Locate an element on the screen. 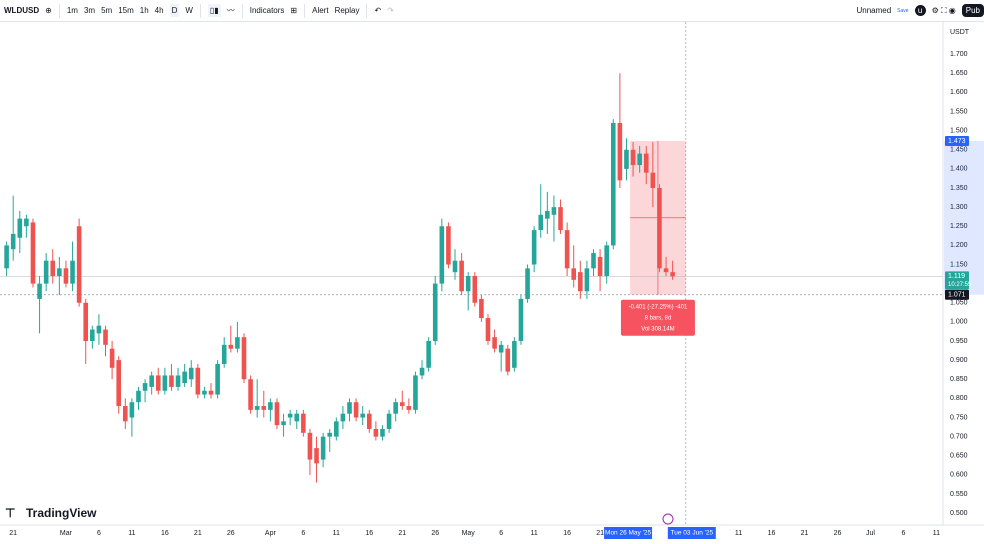 The height and width of the screenshot is (544, 984). avatar: u is located at coordinates (920, 10).